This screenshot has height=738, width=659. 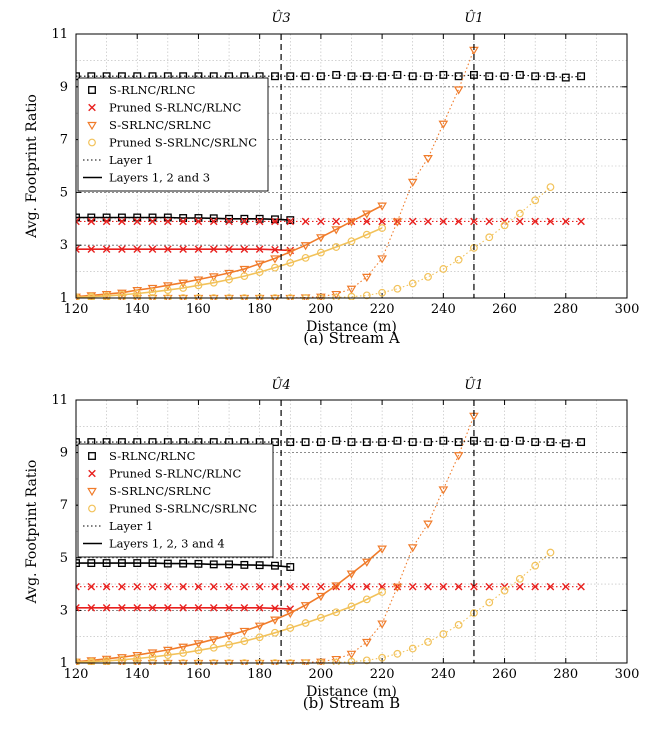 What do you see at coordinates (137, 674) in the screenshot?
I see `x-tick-label: 140` at bounding box center [137, 674].